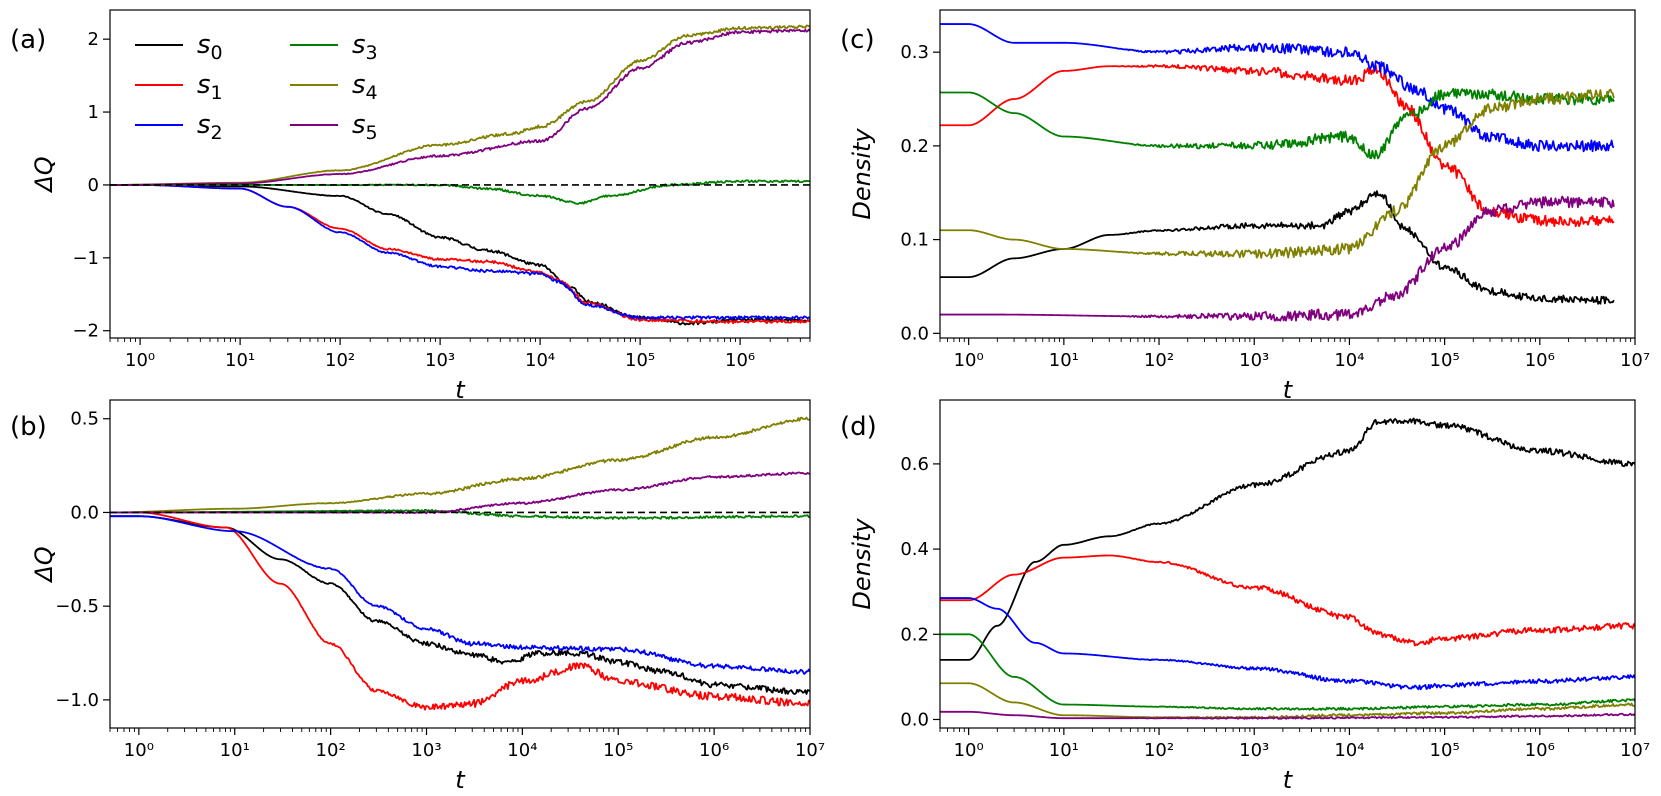 The height and width of the screenshot is (796, 1661). What do you see at coordinates (28, 40) in the screenshot?
I see `panel-label: (a)` at bounding box center [28, 40].